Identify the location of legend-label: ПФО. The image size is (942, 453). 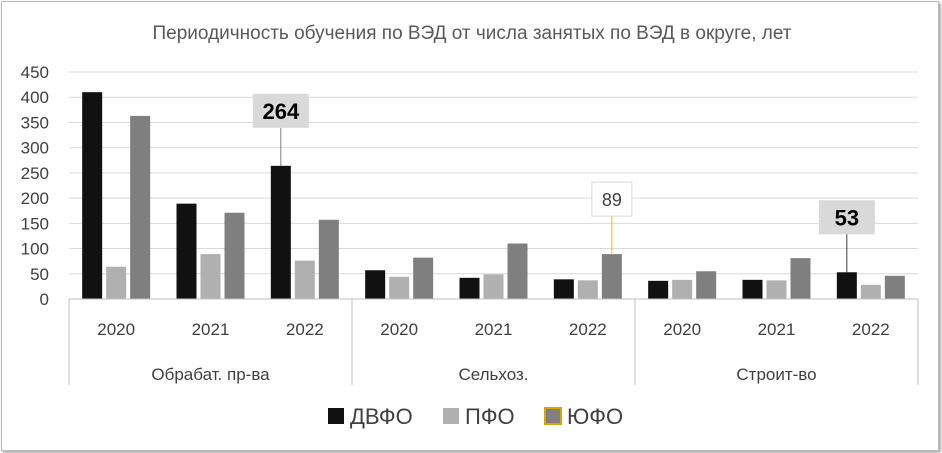
(490, 416).